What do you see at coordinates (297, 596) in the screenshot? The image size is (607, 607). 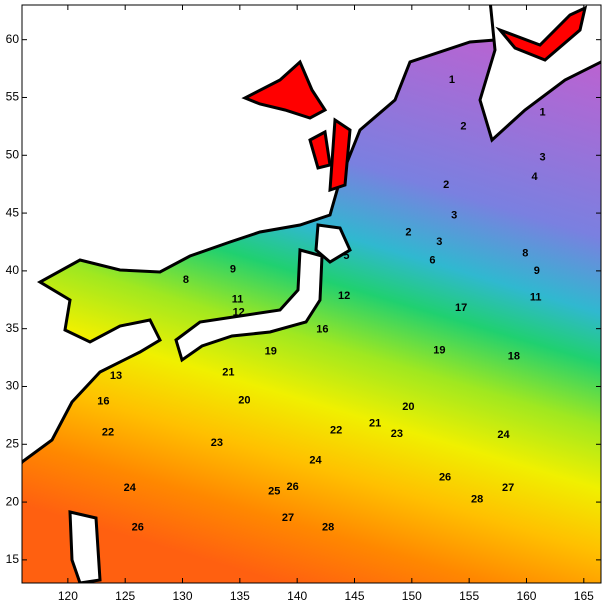 I see `x-tick-label: 140` at bounding box center [297, 596].